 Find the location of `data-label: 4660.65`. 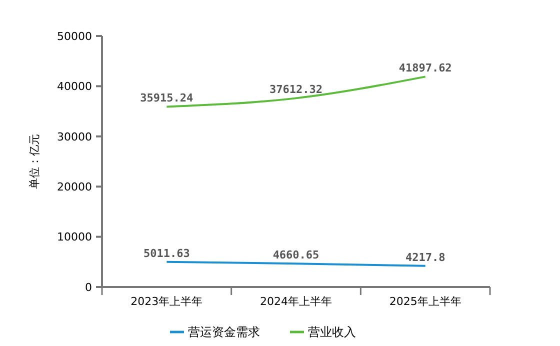

data-label: 4660.65 is located at coordinates (296, 255).